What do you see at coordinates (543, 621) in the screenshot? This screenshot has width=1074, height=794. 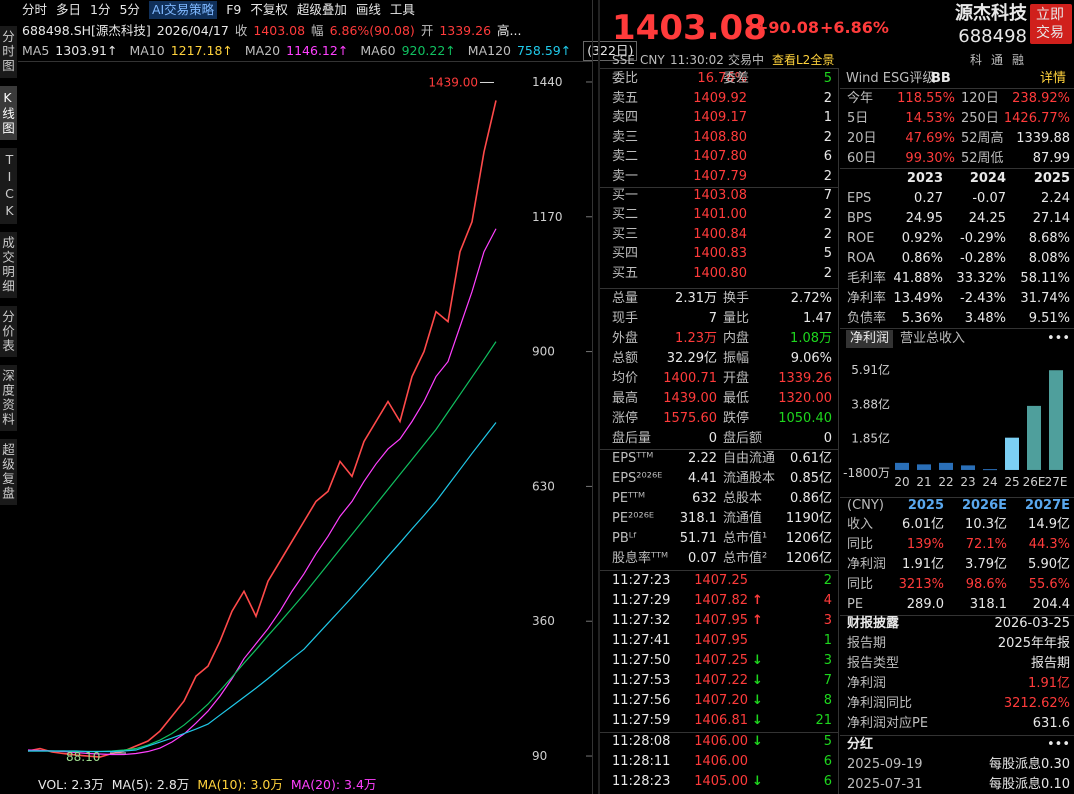 I see `y-tick-label: 360` at bounding box center [543, 621].